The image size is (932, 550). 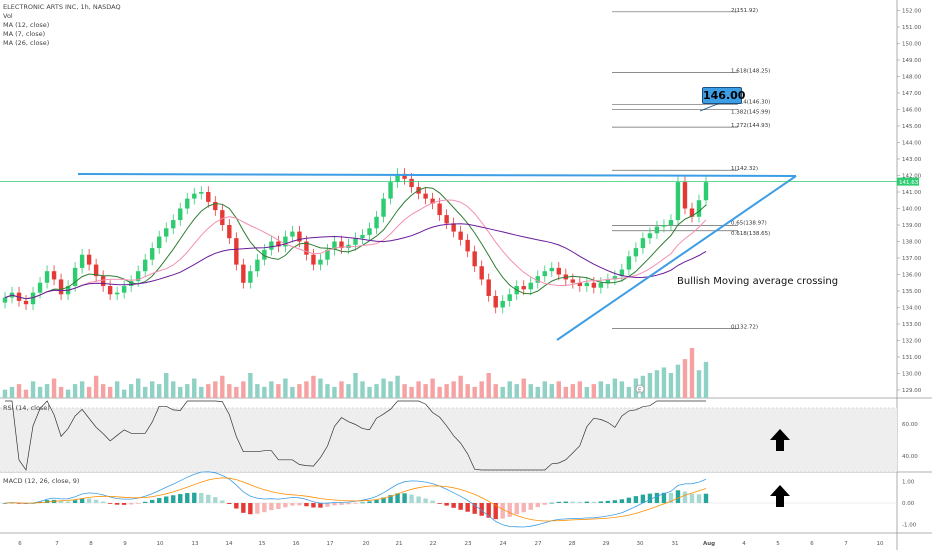 What do you see at coordinates (758, 281) in the screenshot?
I see `annotation-text: Bullish Moving average crossing` at bounding box center [758, 281].